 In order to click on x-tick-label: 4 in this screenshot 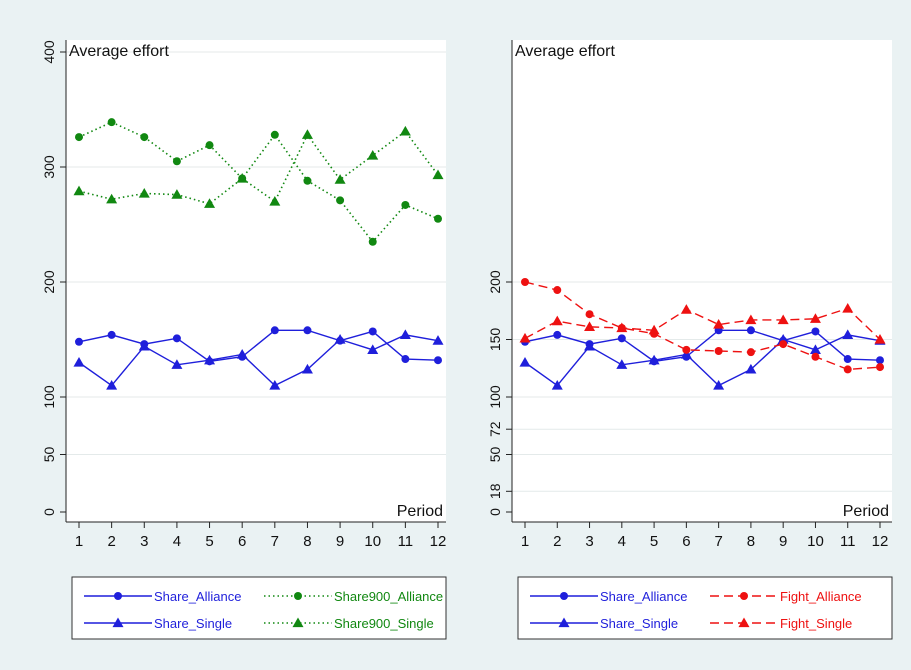, I will do `click(622, 541)`.